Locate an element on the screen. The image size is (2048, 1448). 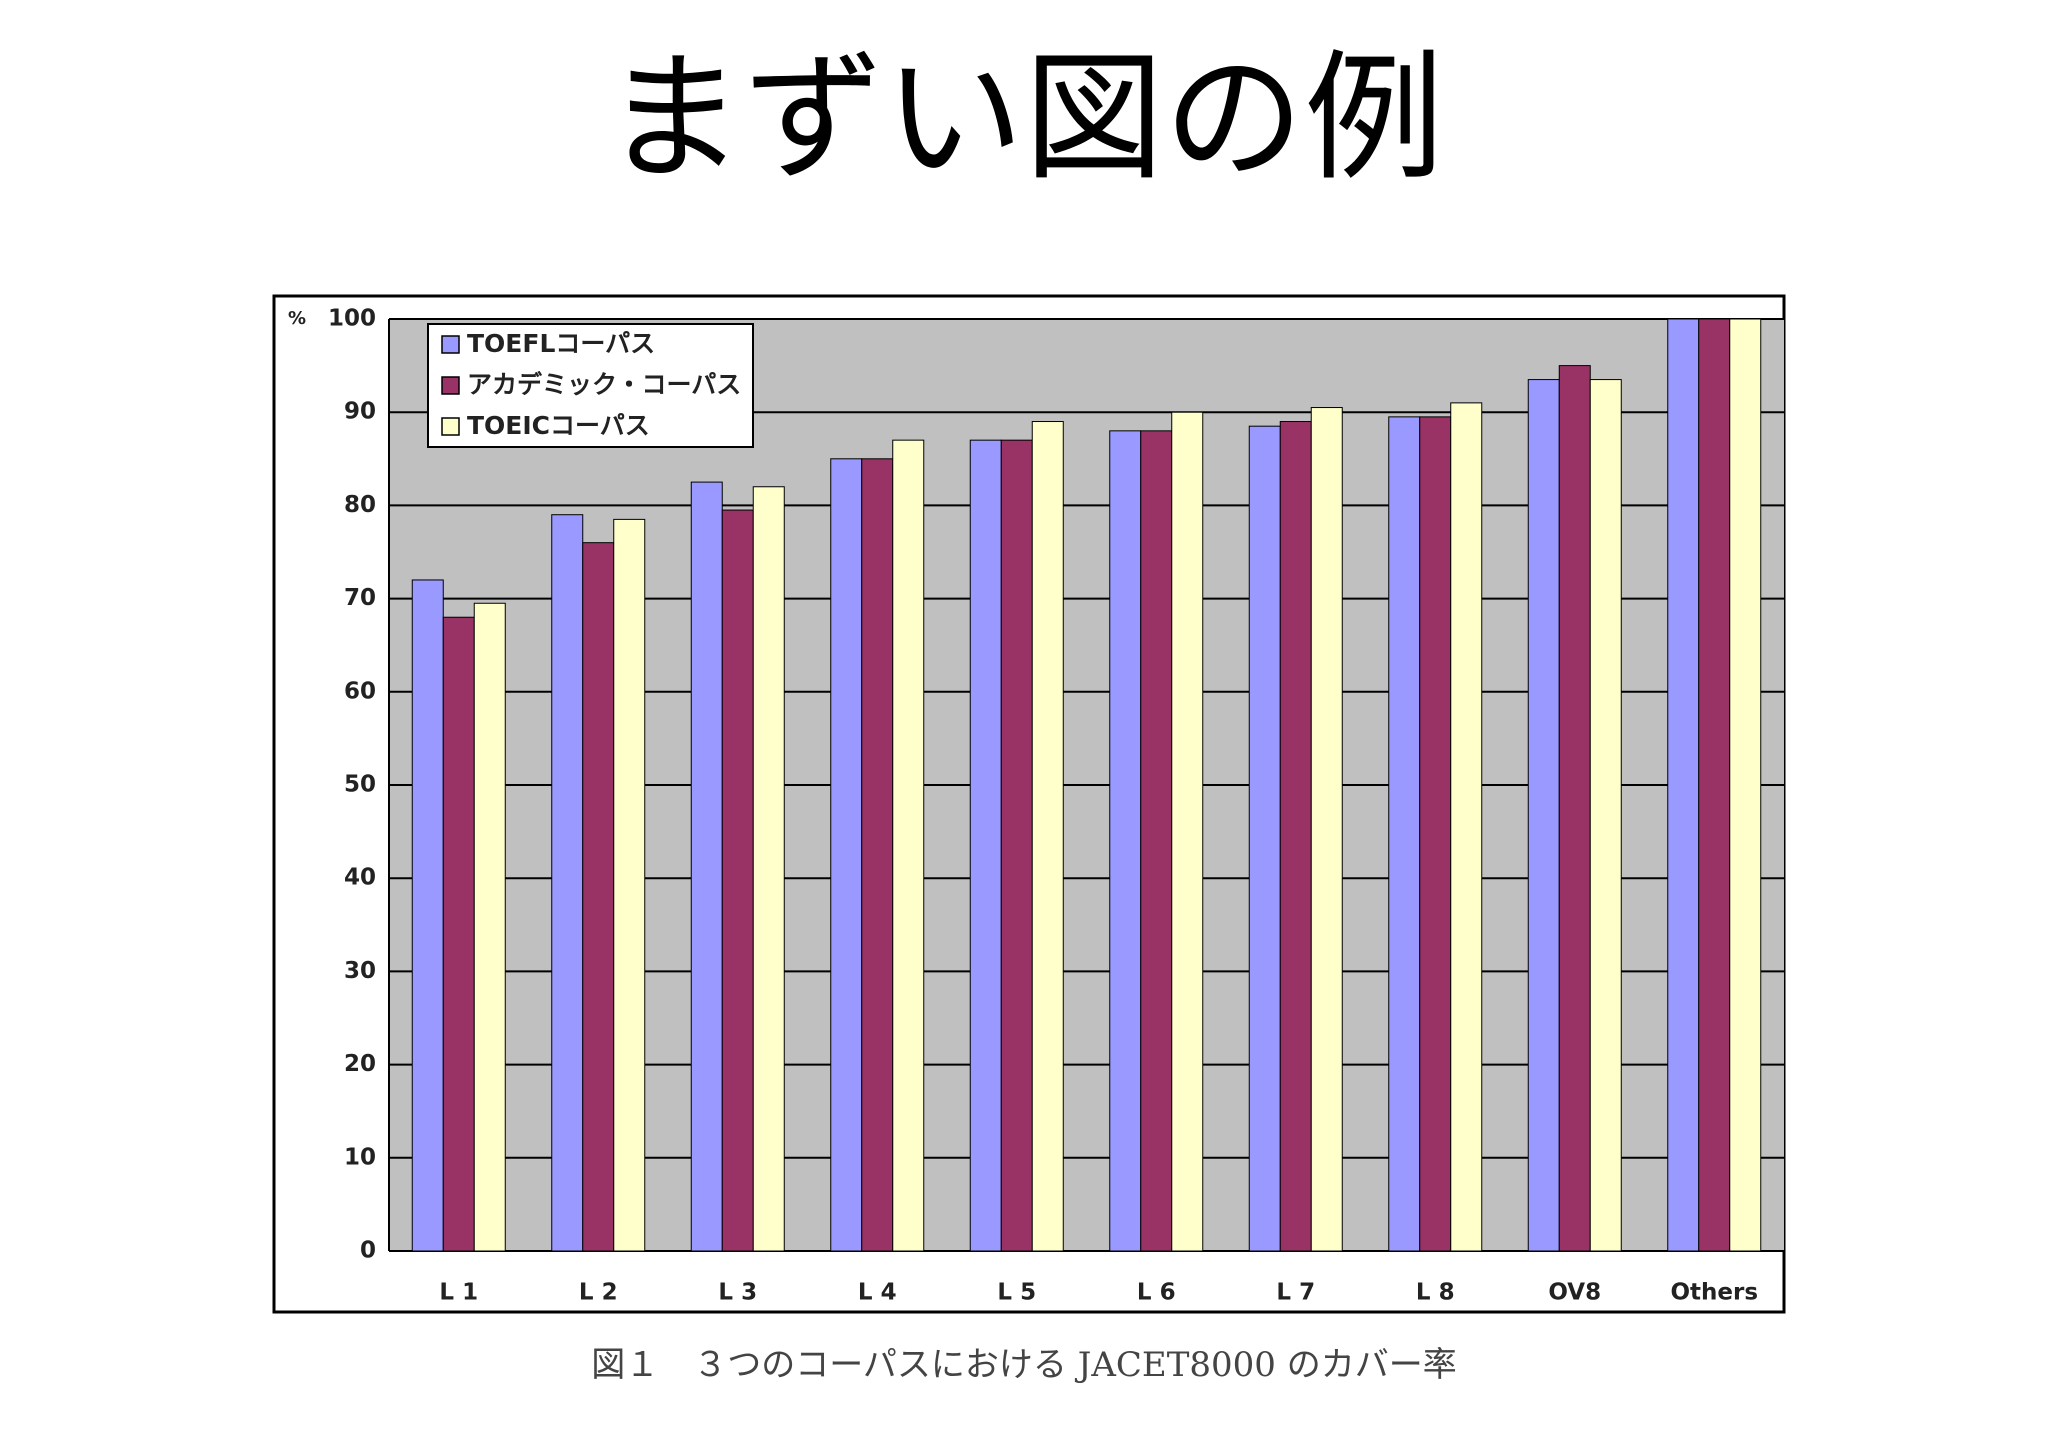
x-tick-label: L 8 is located at coordinates (1435, 1293).